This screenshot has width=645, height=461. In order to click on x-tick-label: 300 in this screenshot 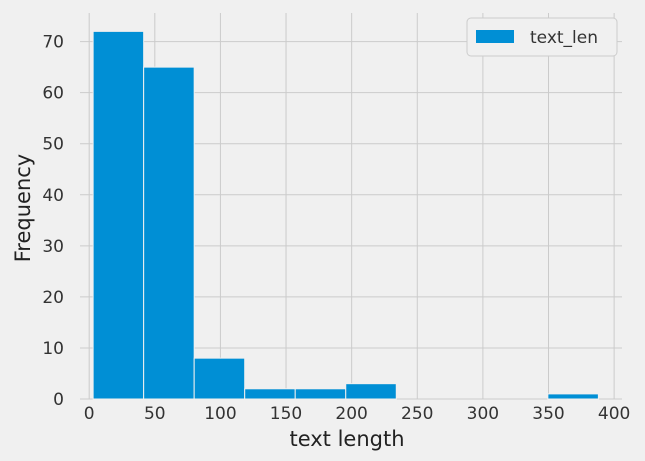, I will do `click(483, 414)`.